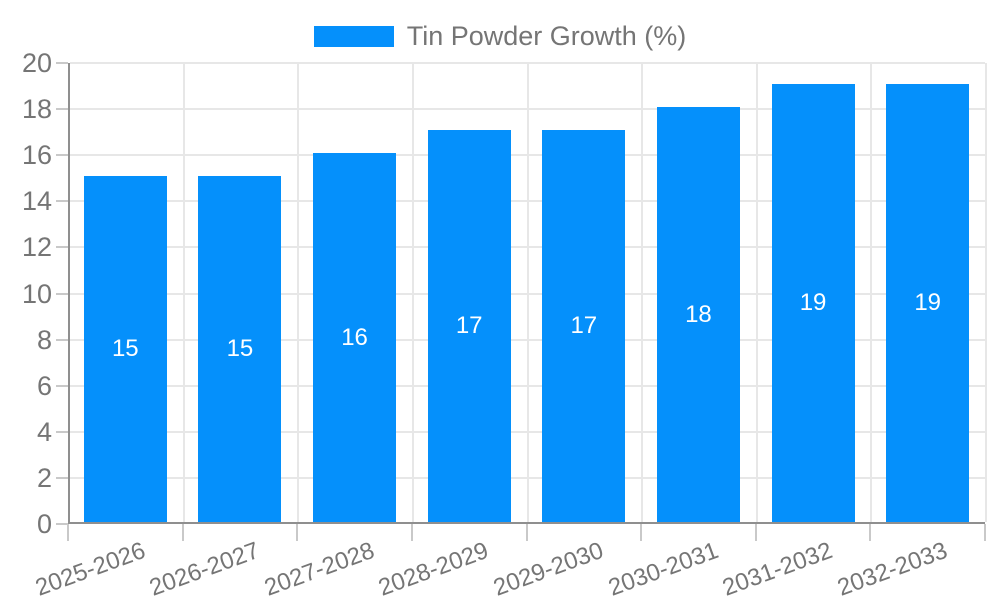  Describe the element at coordinates (205, 568) in the screenshot. I see `x-axis-tick-label: 2026-2027` at that location.